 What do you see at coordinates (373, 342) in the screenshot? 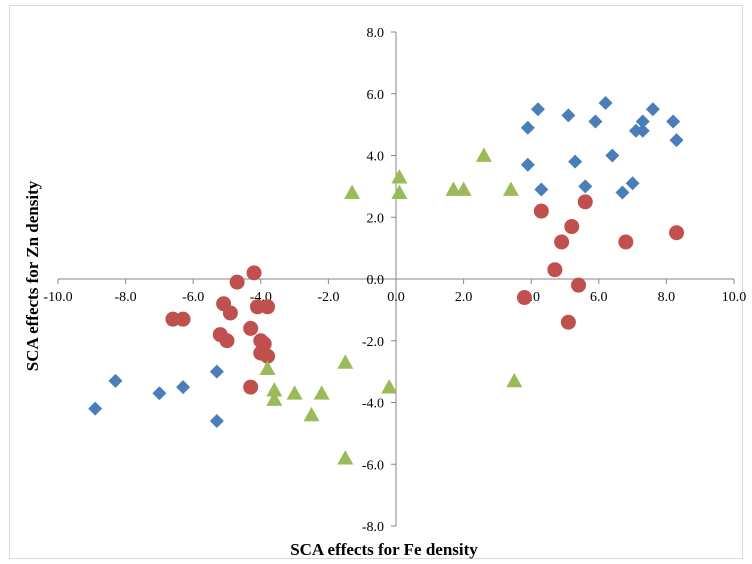
I see `y-tick-label: -2.0` at bounding box center [373, 342].